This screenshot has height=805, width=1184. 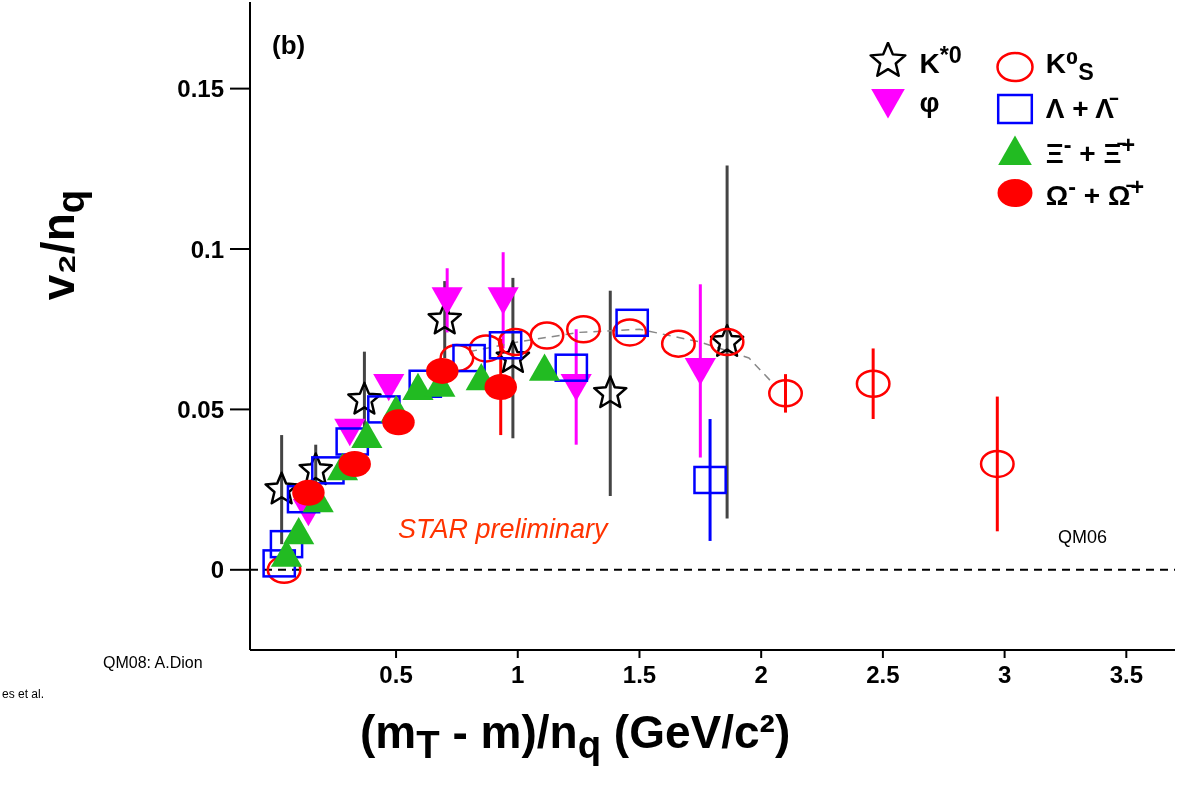 I want to click on y-tick-label: 0.1, so click(x=207, y=249).